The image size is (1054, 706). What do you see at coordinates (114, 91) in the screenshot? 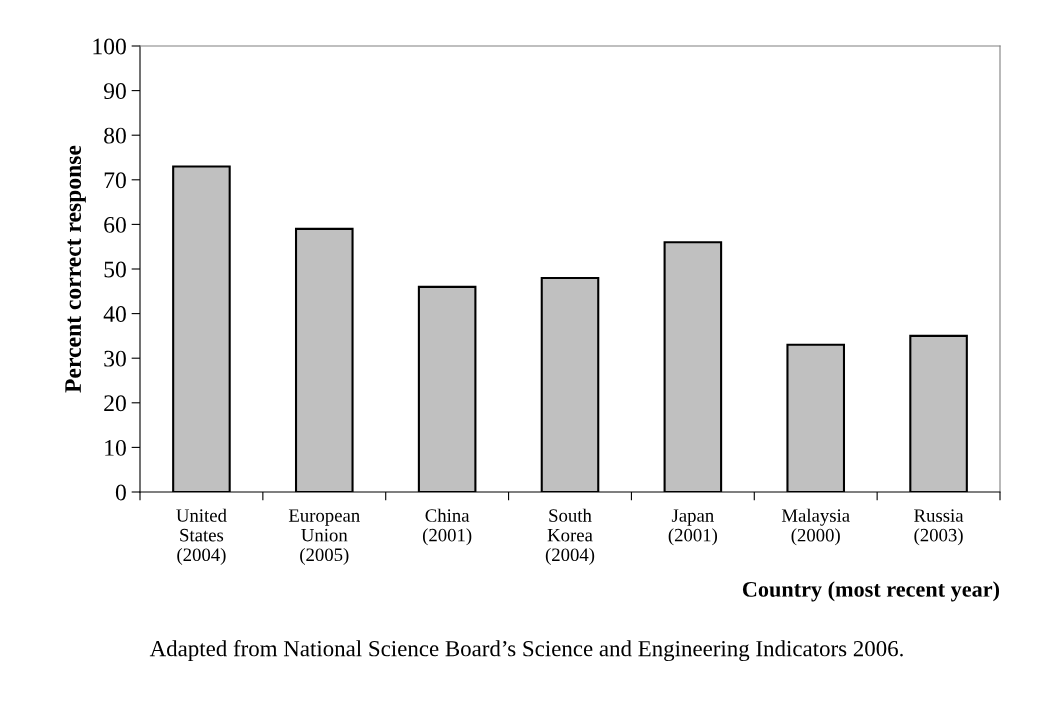
I see `y-tick-label: 90` at bounding box center [114, 91].